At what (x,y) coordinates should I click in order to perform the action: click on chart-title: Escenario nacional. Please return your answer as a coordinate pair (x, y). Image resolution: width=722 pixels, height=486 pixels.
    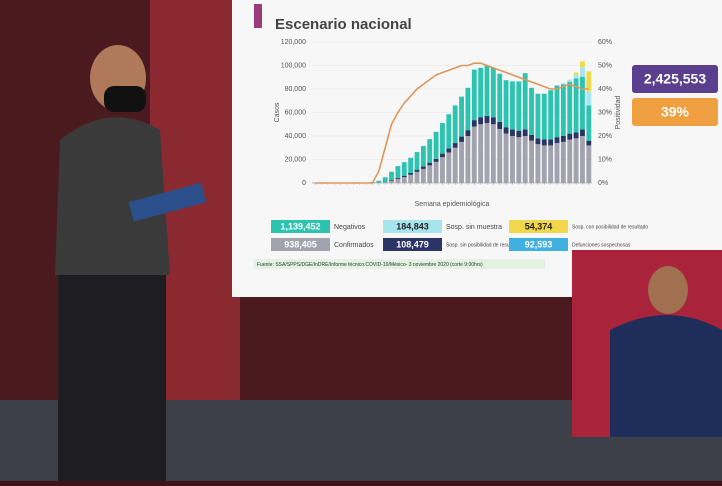
    Looking at the image, I should click on (343, 24).